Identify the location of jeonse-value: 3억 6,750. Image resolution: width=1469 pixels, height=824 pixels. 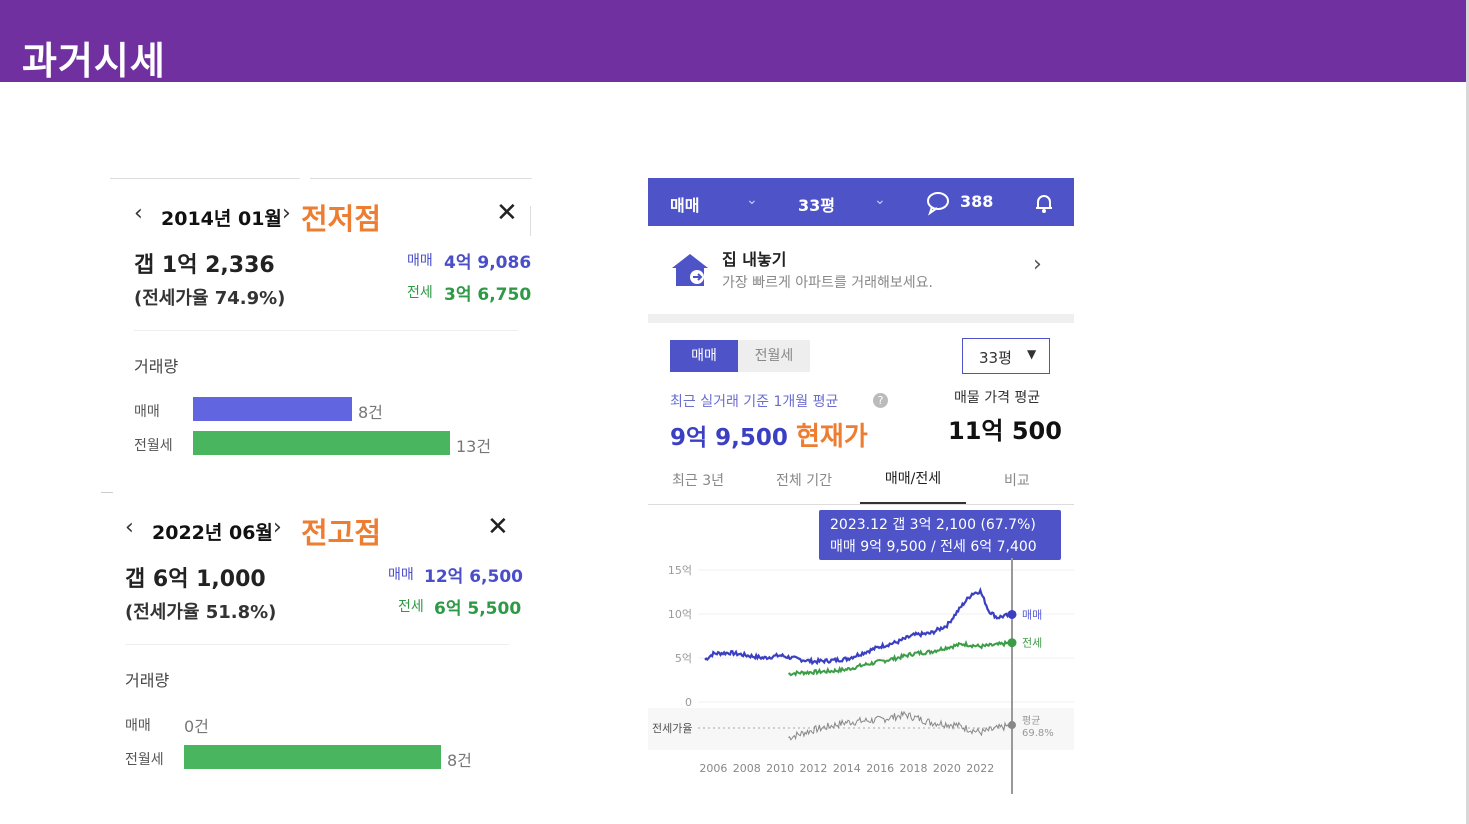
(488, 295).